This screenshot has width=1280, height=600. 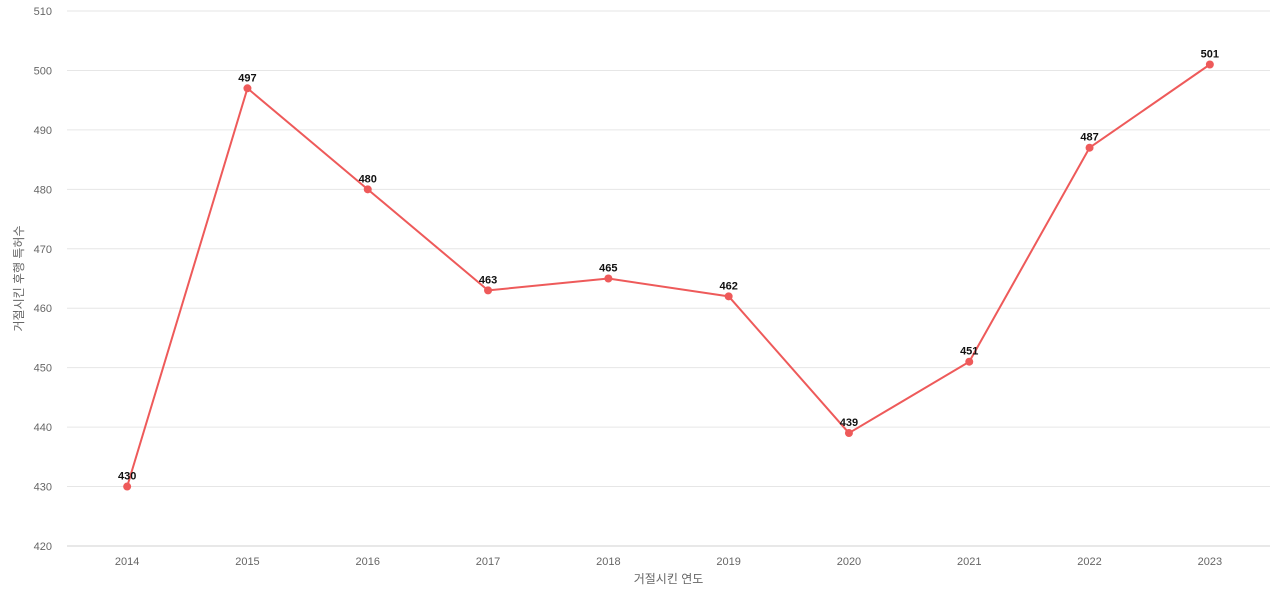 I want to click on data-label: 501, so click(x=1210, y=55).